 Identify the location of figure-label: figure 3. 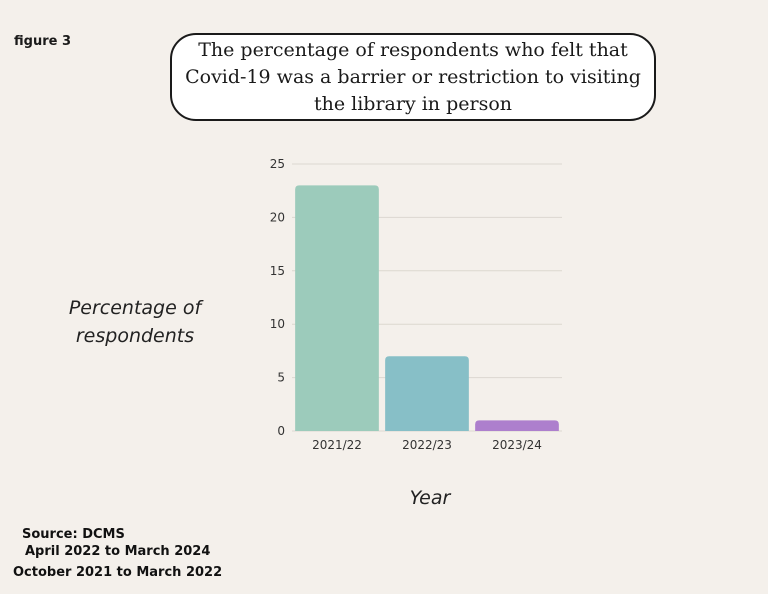
(42, 41).